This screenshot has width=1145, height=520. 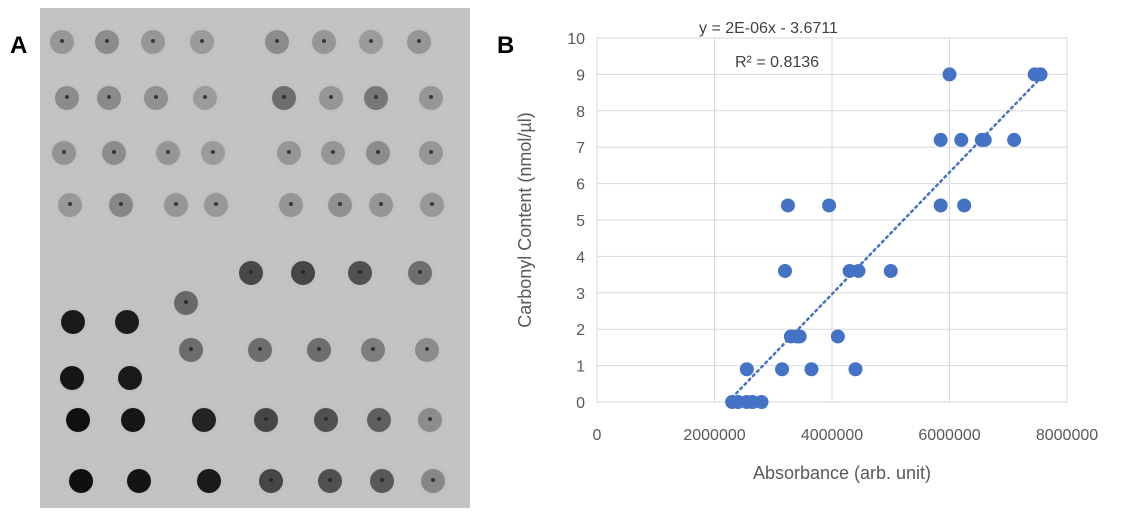 I want to click on y-tick-label: 7, so click(x=580, y=148).